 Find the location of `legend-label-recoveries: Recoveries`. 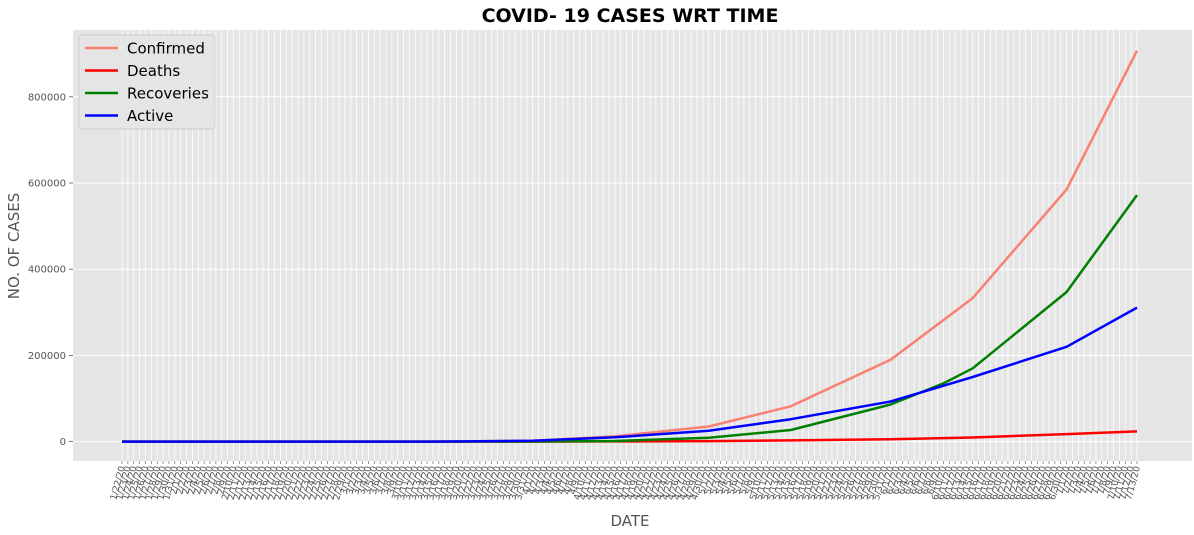

legend-label-recoveries: Recoveries is located at coordinates (168, 94).